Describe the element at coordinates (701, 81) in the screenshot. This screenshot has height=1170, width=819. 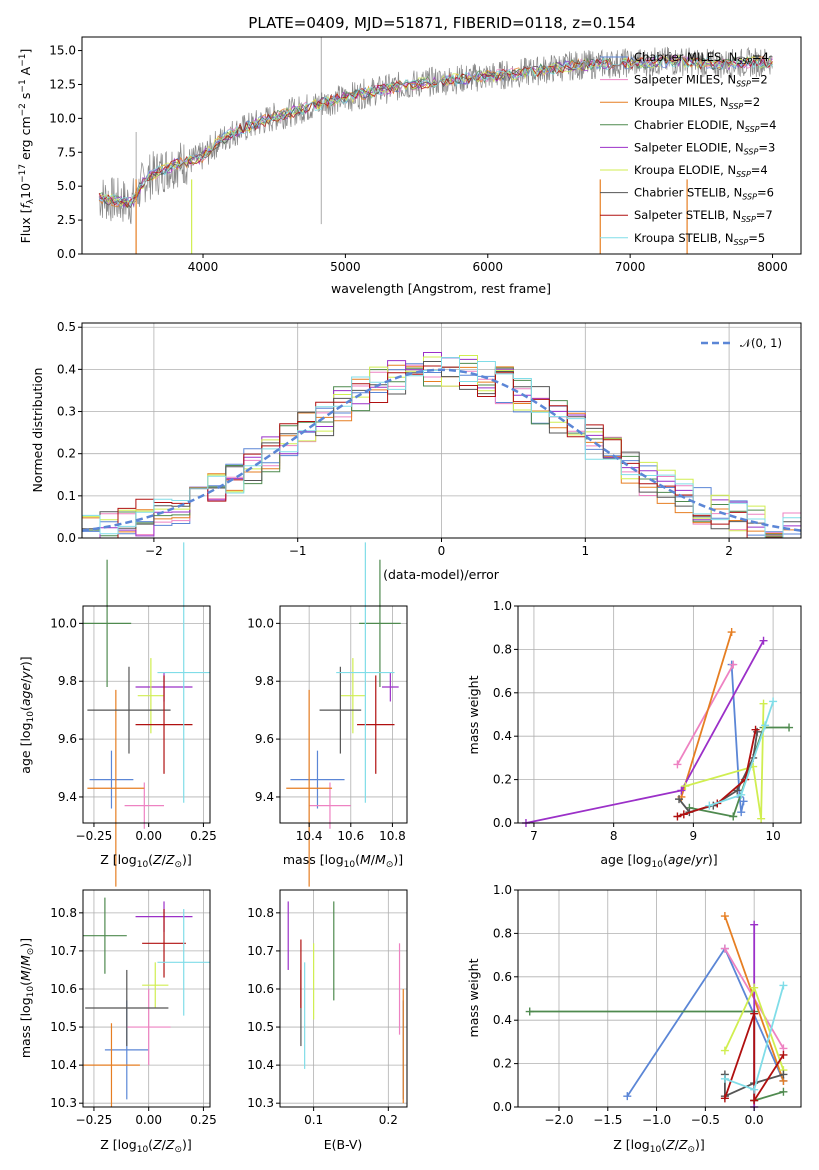
I see `legend-label-salpeter-miles: Salpeter MILES, NSSP=2` at that location.